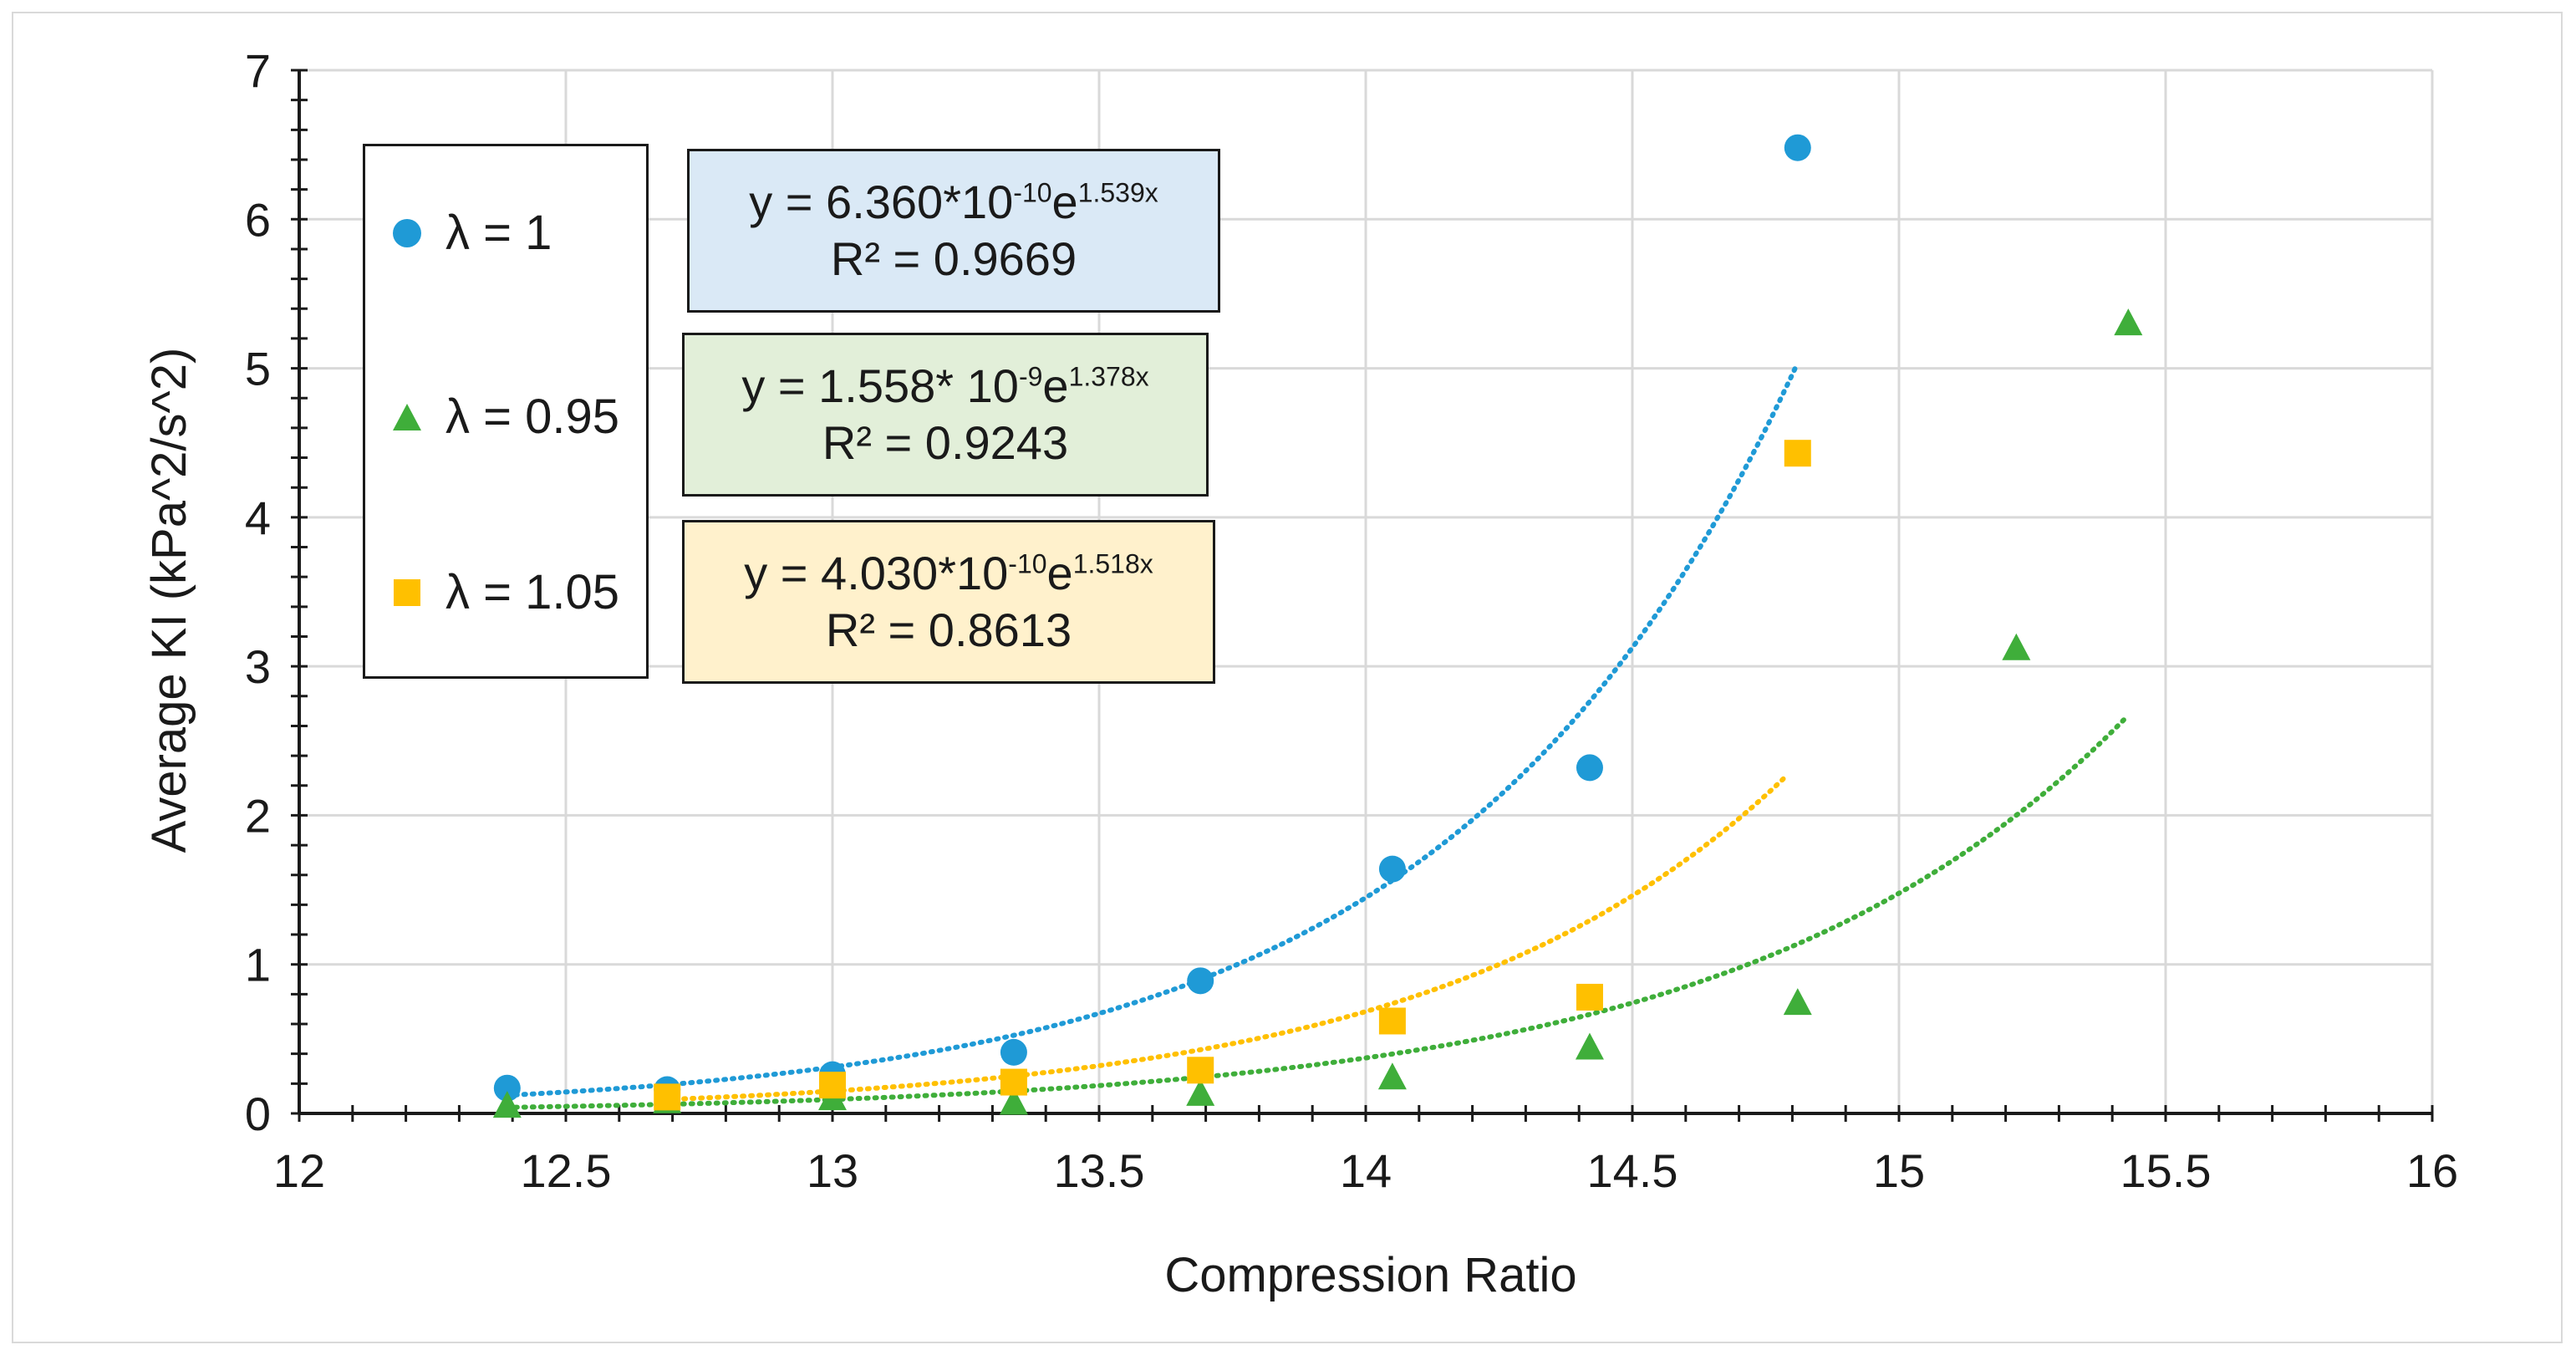  What do you see at coordinates (407, 416) in the screenshot?
I see `triangle-marker-icon` at bounding box center [407, 416].